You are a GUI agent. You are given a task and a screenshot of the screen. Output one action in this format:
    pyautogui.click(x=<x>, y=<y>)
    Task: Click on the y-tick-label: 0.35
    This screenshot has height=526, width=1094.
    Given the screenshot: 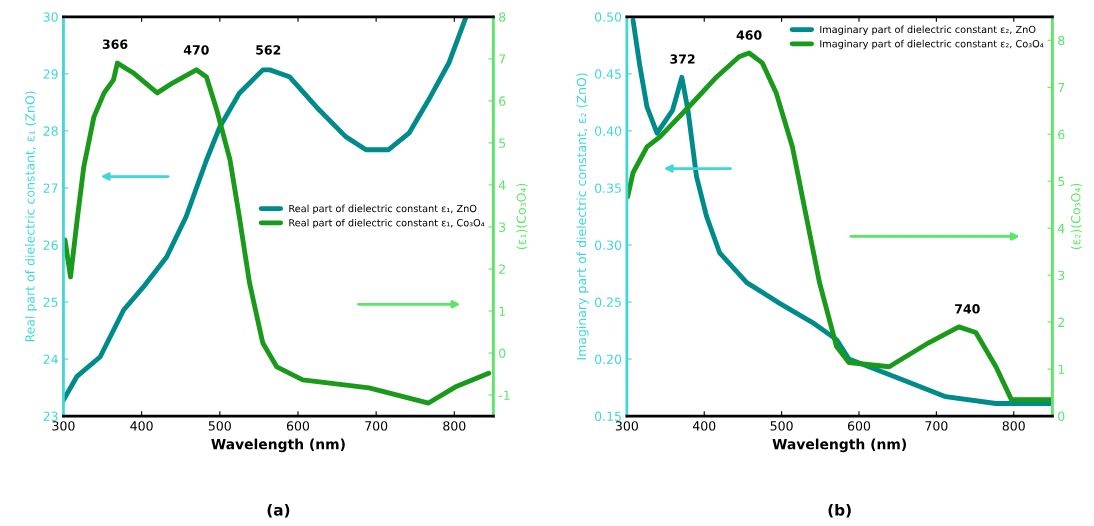 What is the action you would take?
    pyautogui.click(x=607, y=188)
    